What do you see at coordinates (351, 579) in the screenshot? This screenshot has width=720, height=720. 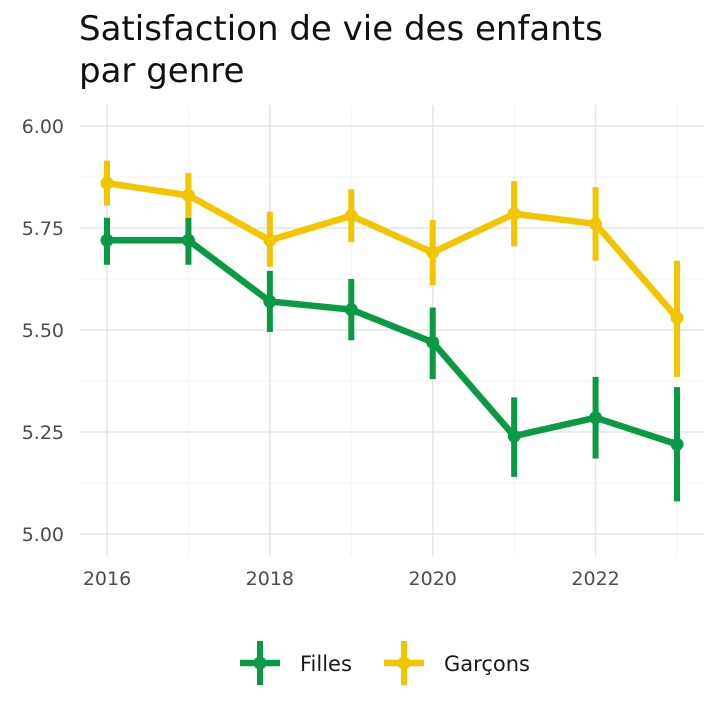 I see `x-axis: 2016 2018 2020 2022` at bounding box center [351, 579].